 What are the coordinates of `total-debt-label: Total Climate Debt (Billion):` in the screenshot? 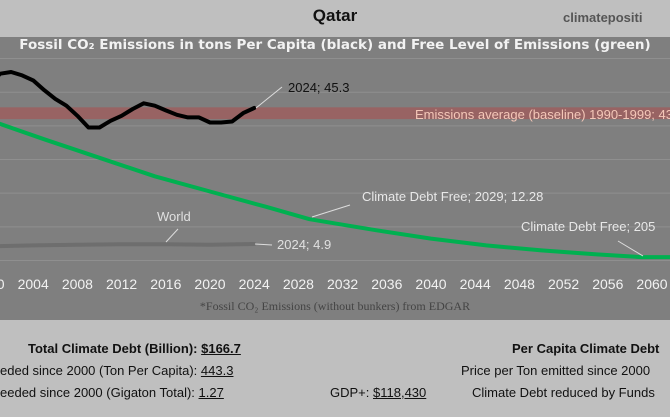 It's located at (113, 348).